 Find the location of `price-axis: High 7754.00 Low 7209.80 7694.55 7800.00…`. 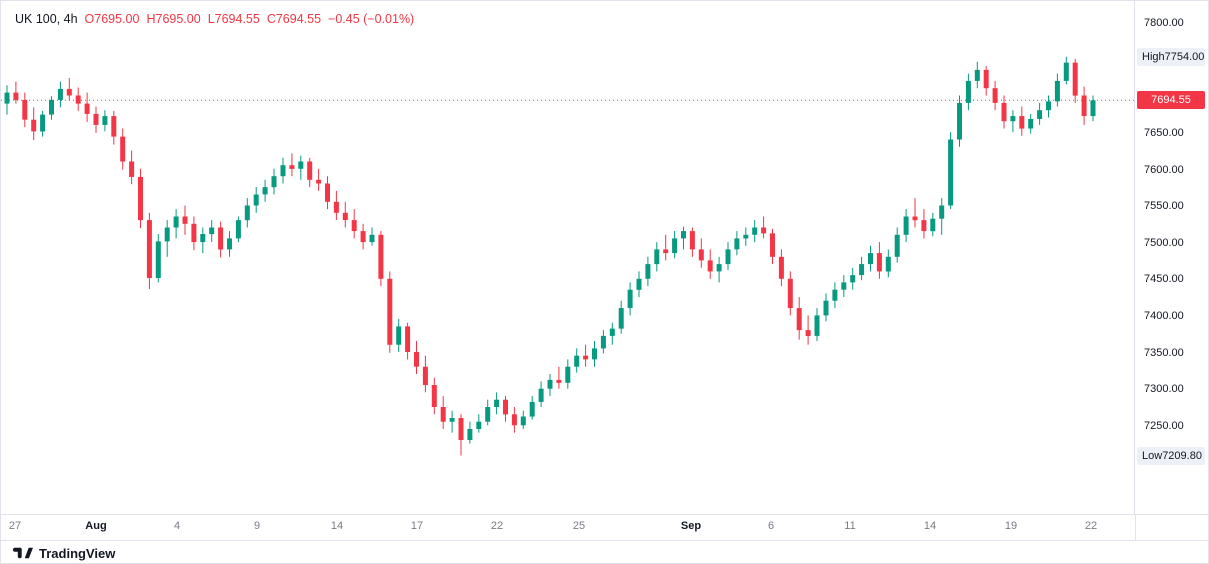

price-axis: High 7754.00 Low 7209.80 7694.55 7800.00… is located at coordinates (1171, 257).